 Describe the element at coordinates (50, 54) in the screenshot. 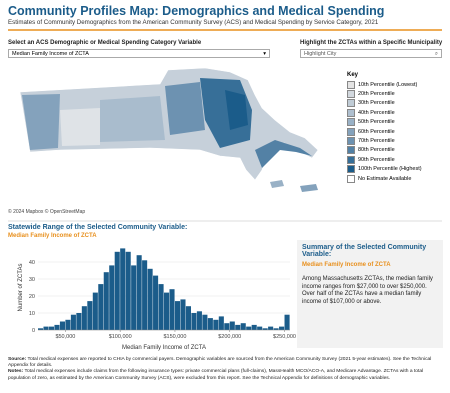

I see `dropdown-value: Median Family Income of ZCTA` at that location.